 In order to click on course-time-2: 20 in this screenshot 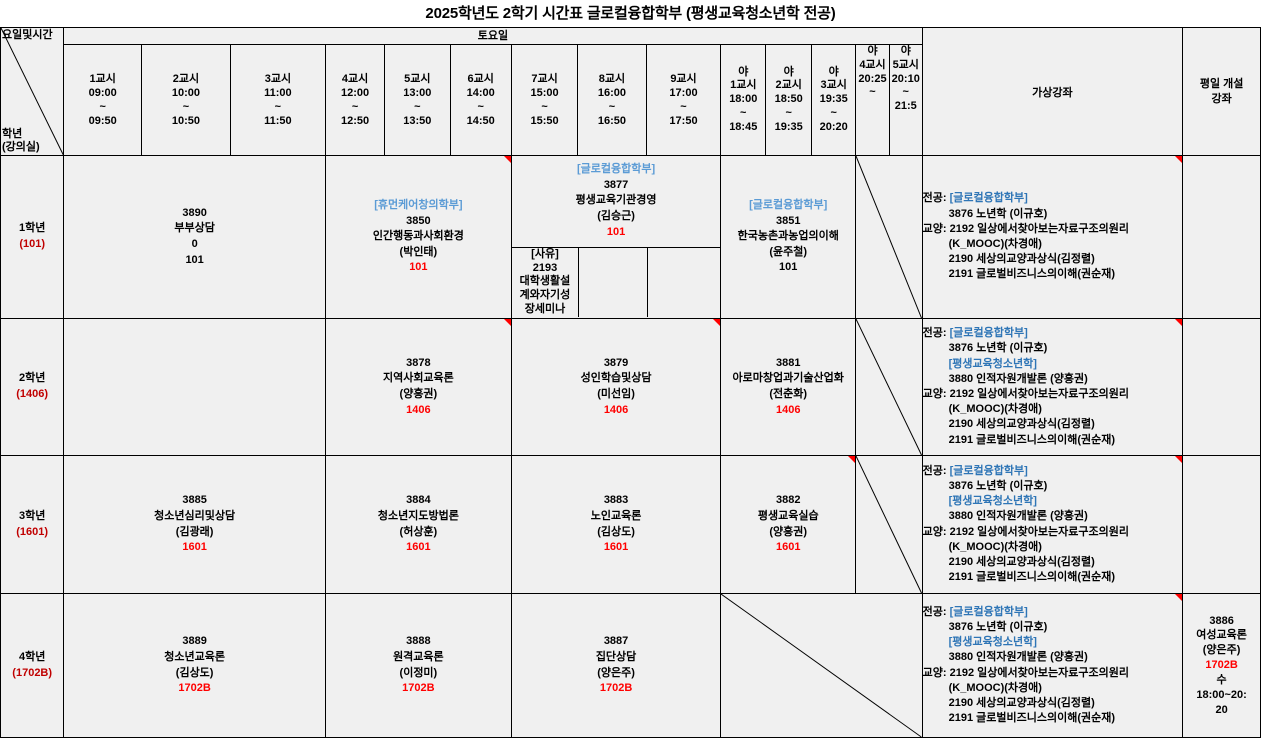, I will do `click(1221, 709)`.